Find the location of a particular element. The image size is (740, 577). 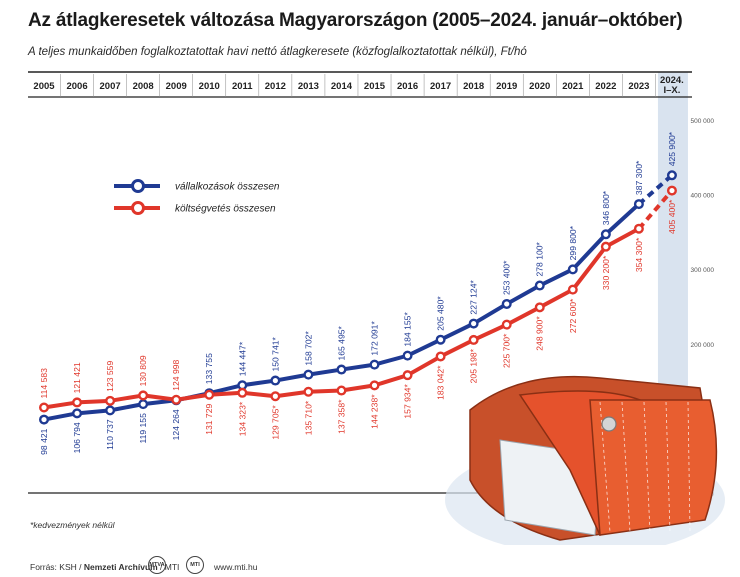

source-archive: Nemzeti Archívum is located at coordinates (120, 567).